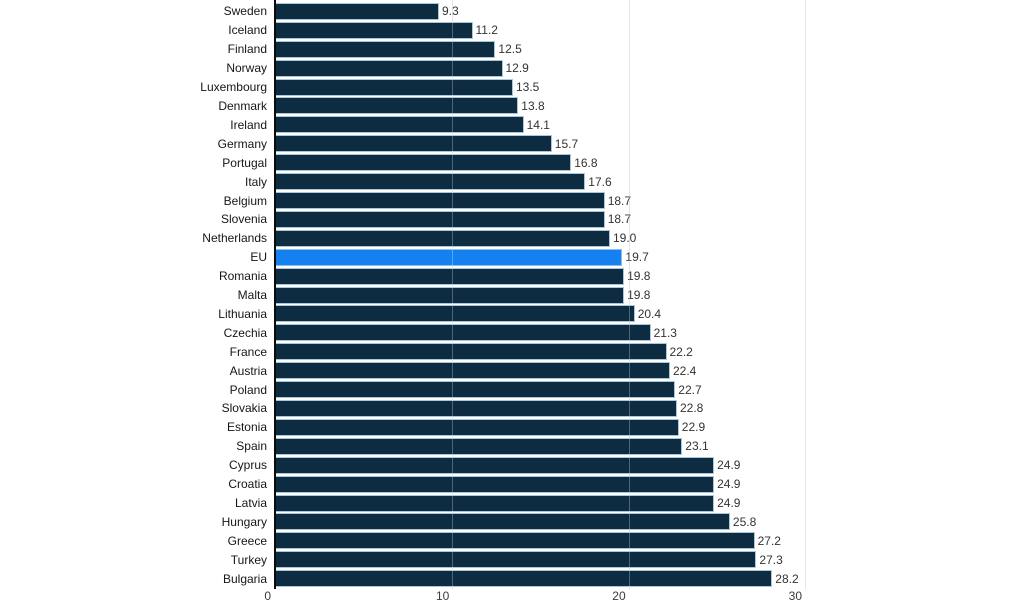  Describe the element at coordinates (512, 68) in the screenshot. I see `bar-row: Norway 12.9` at that location.